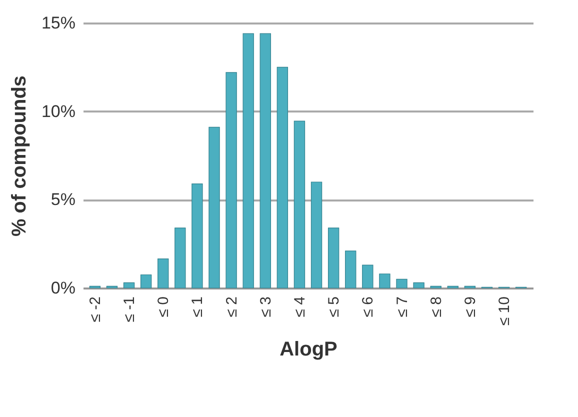 This screenshot has width=578, height=417. I want to click on y-axis-title: % of compounds, so click(19, 156).